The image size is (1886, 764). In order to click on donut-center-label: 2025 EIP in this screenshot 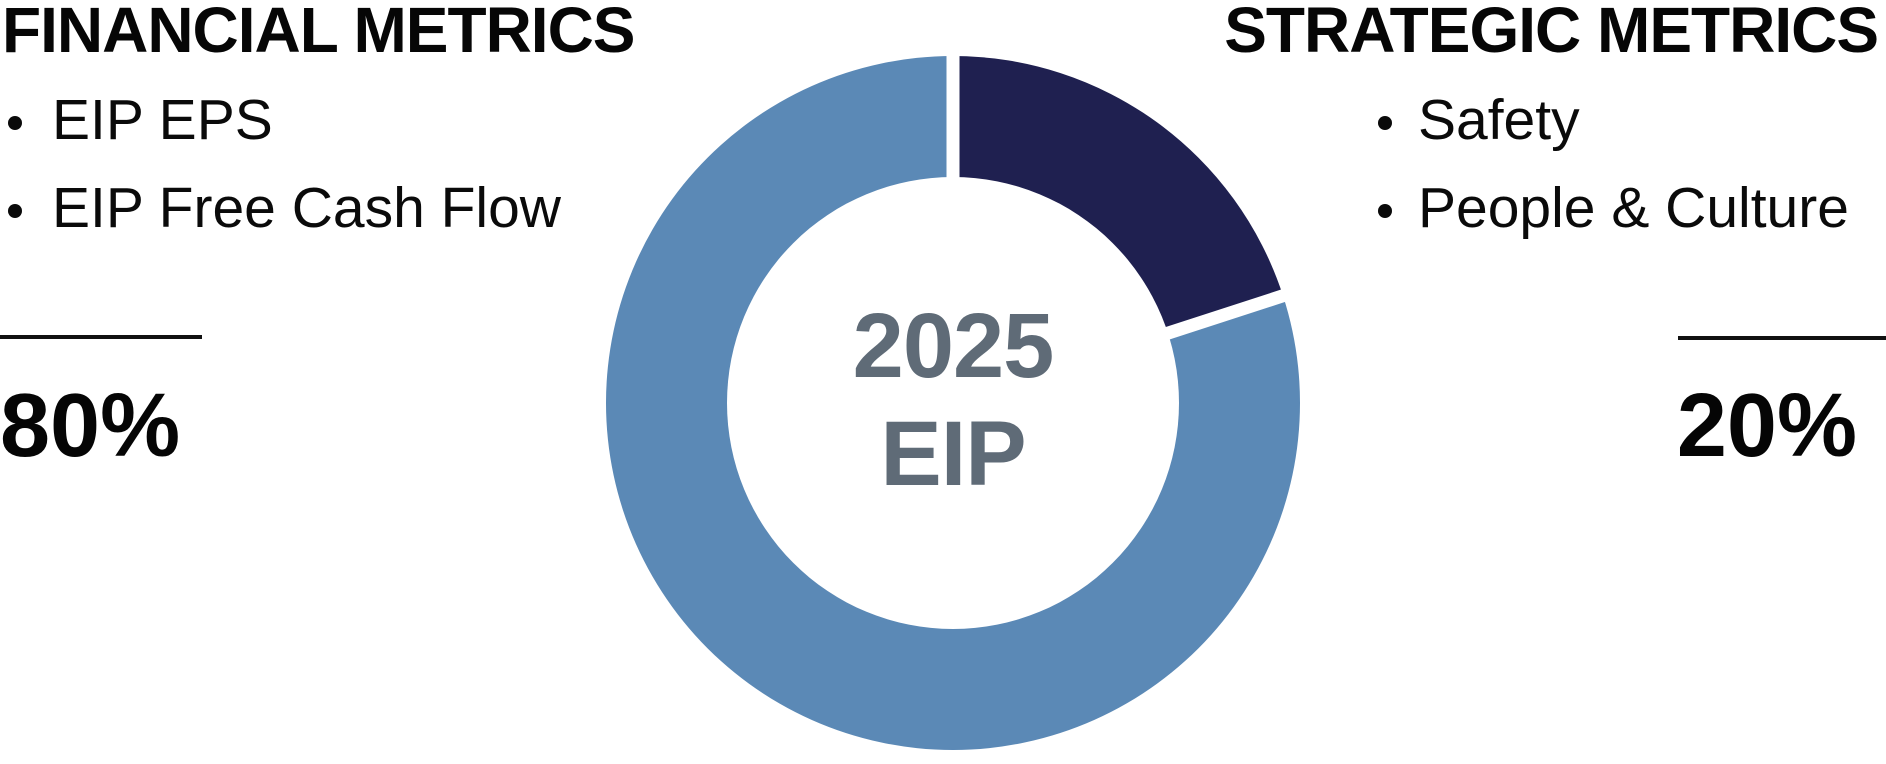, I will do `click(953, 400)`.